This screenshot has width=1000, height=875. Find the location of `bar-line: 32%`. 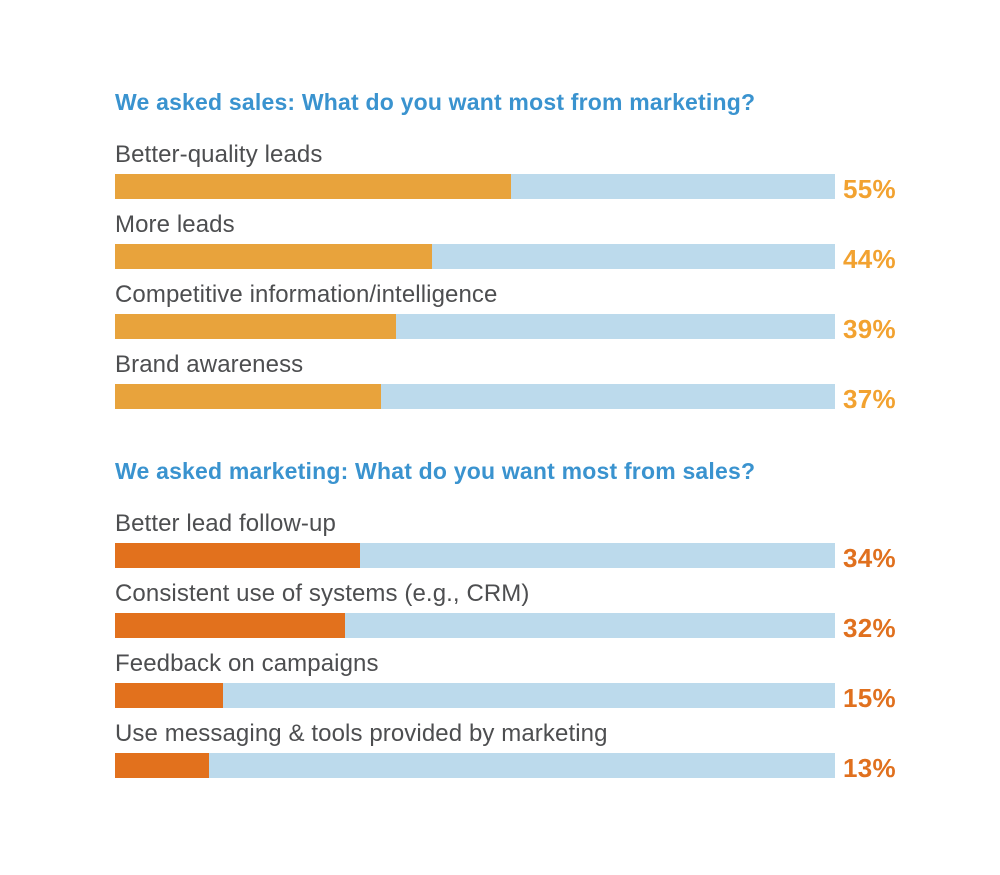

bar-line: 32% is located at coordinates (505, 628).